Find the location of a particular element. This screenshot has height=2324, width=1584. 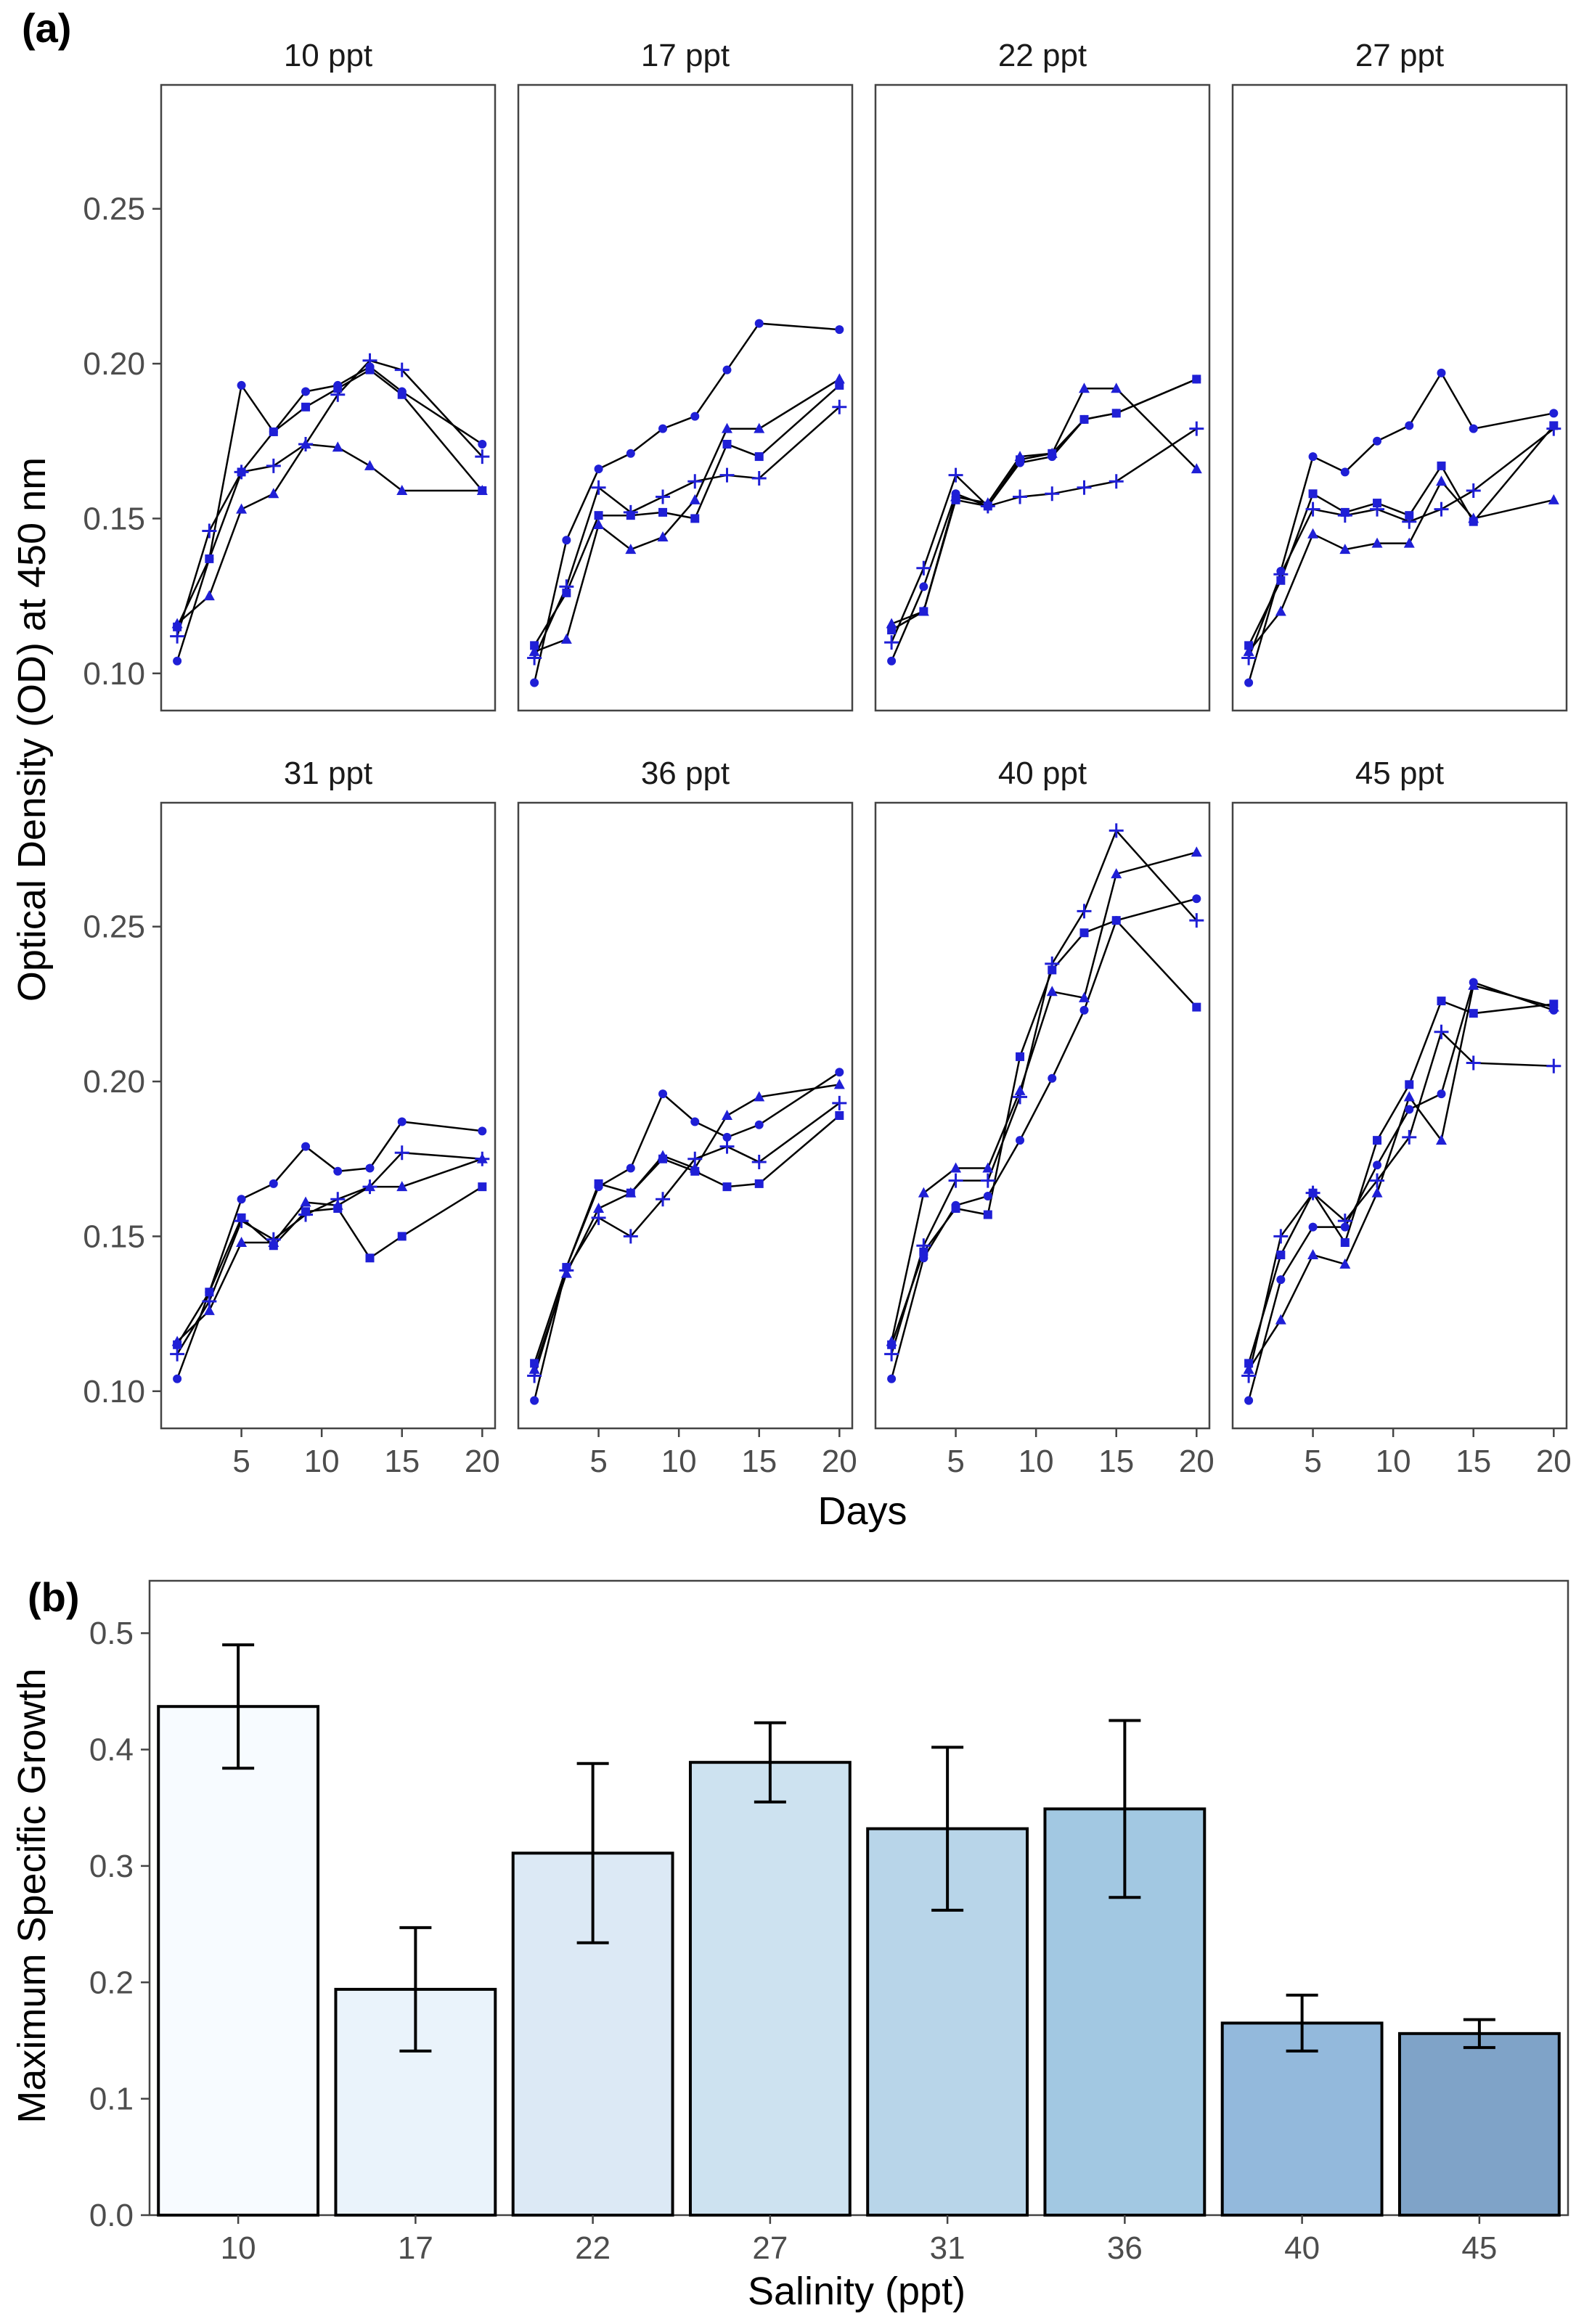

y-tick-label: 0.0 is located at coordinates (112, 2215).